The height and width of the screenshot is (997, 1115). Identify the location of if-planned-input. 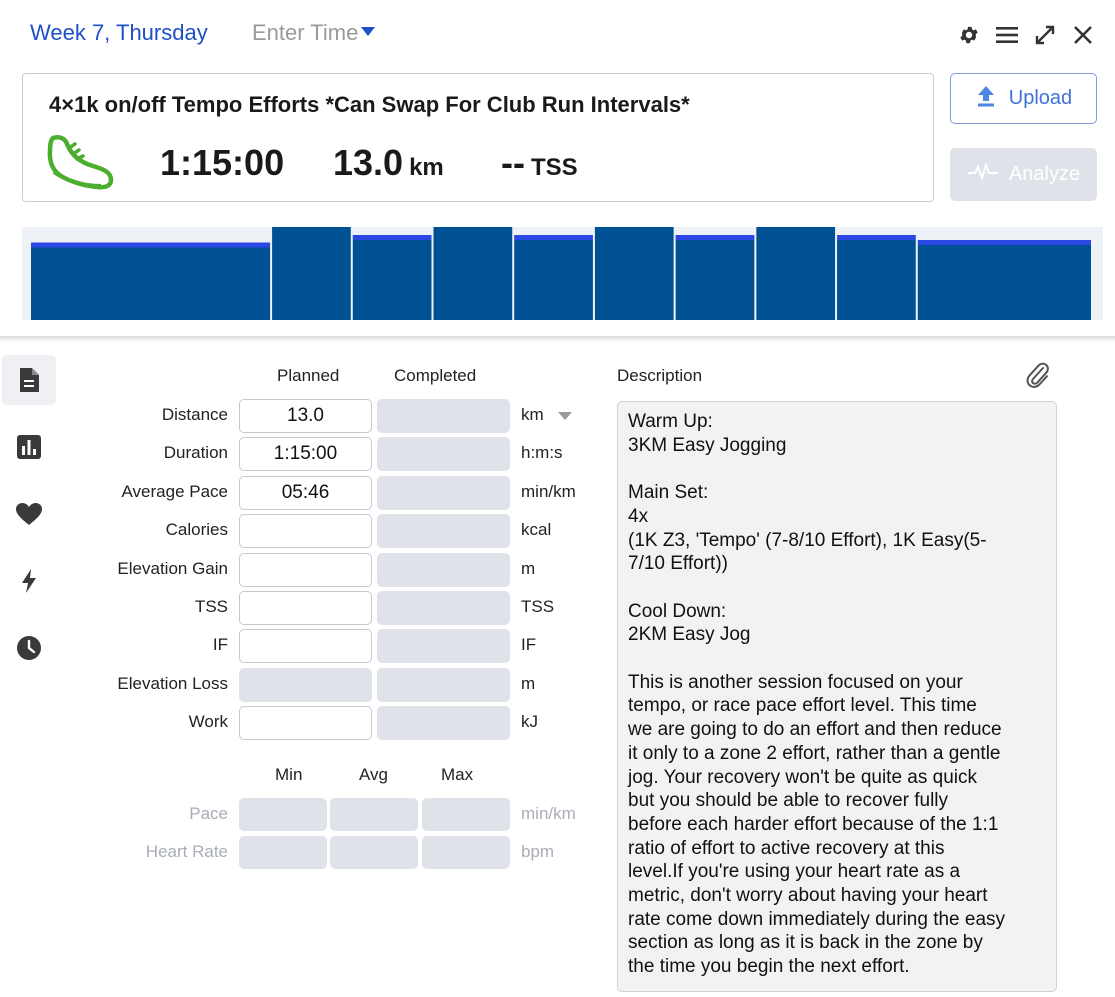
(305, 646).